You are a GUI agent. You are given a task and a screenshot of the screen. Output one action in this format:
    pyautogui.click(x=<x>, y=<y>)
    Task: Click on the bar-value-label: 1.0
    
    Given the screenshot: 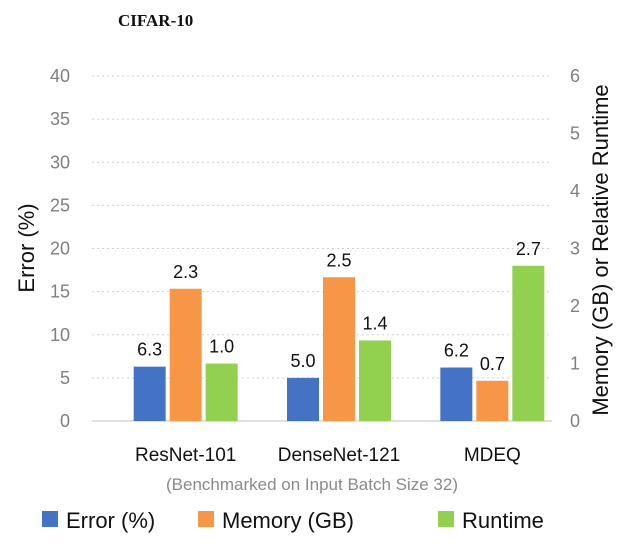 What is the action you would take?
    pyautogui.click(x=221, y=347)
    